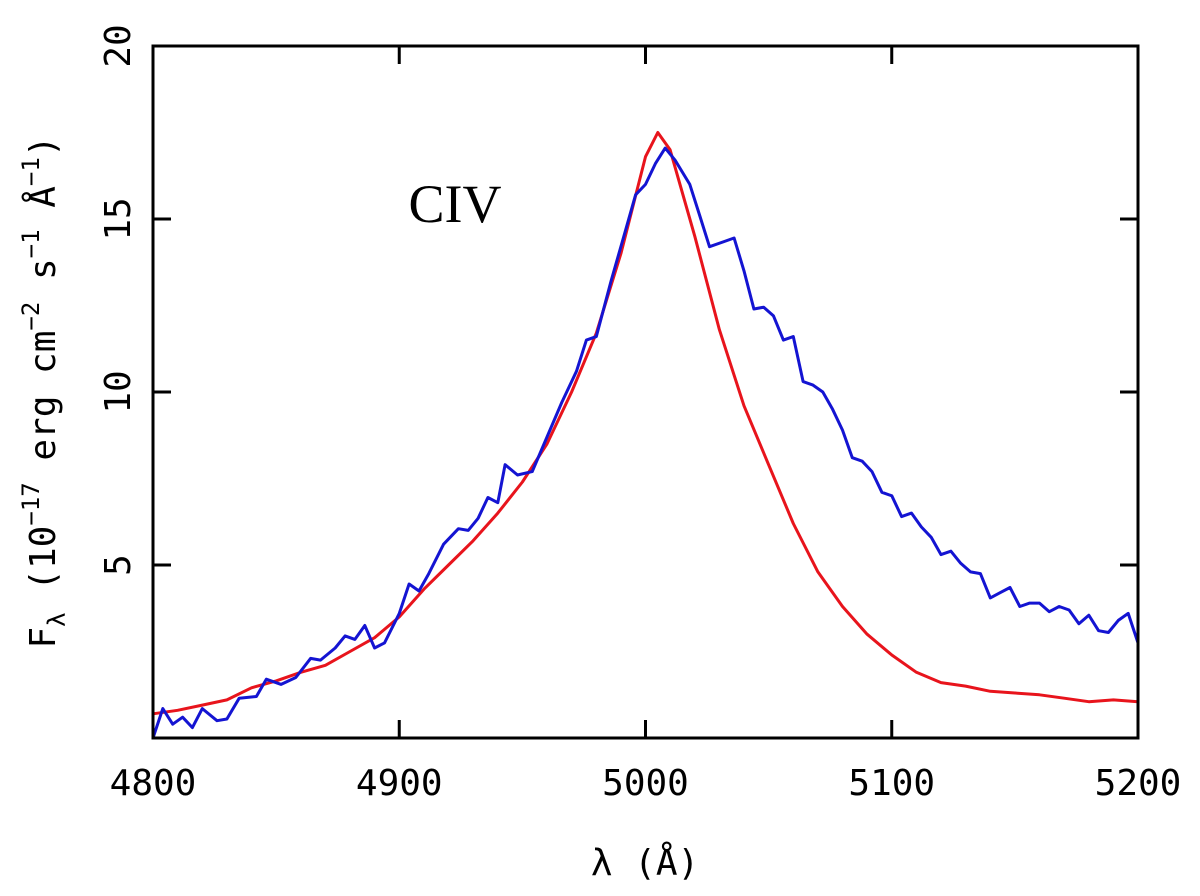 This screenshot has height=896, width=1200. Describe the element at coordinates (31, 316) in the screenshot. I see `y-label-part: −2` at that location.